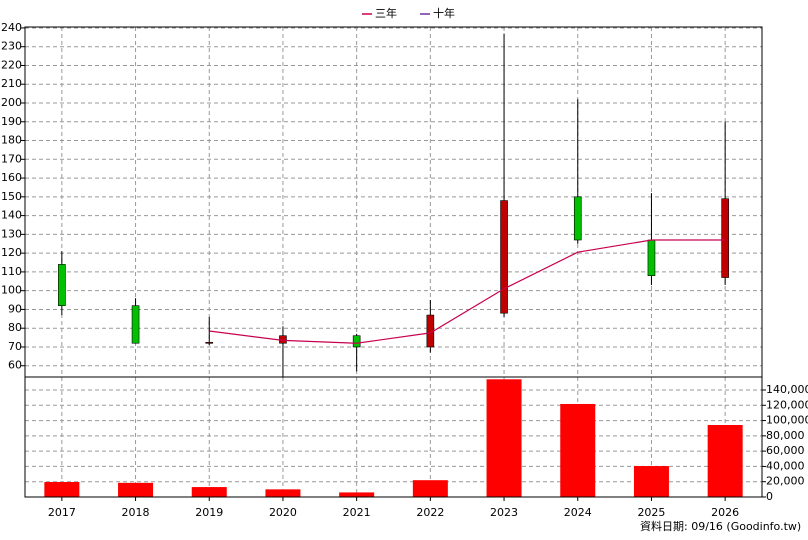 The image size is (808, 540). What do you see at coordinates (787, 404) in the screenshot?
I see `y2-tick-label: 120,000` at bounding box center [787, 404].